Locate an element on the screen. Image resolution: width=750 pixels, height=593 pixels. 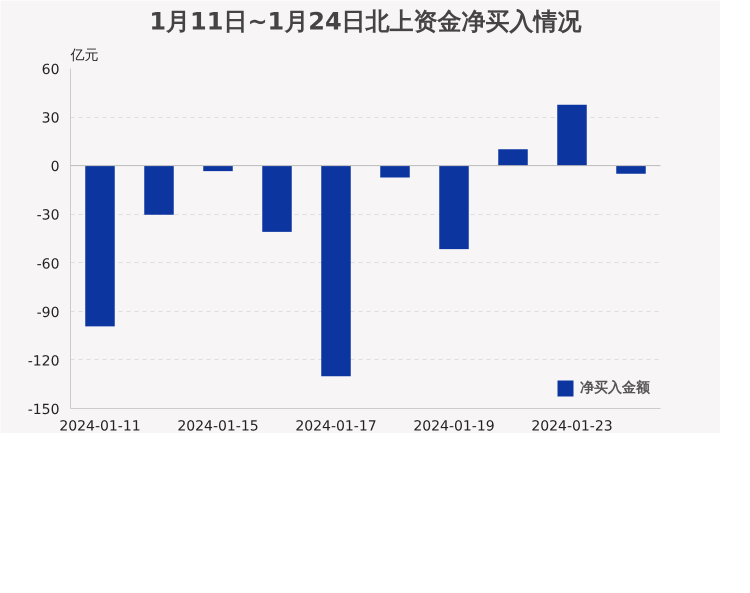
y-axis-title: 亿元 is located at coordinates (84, 56).